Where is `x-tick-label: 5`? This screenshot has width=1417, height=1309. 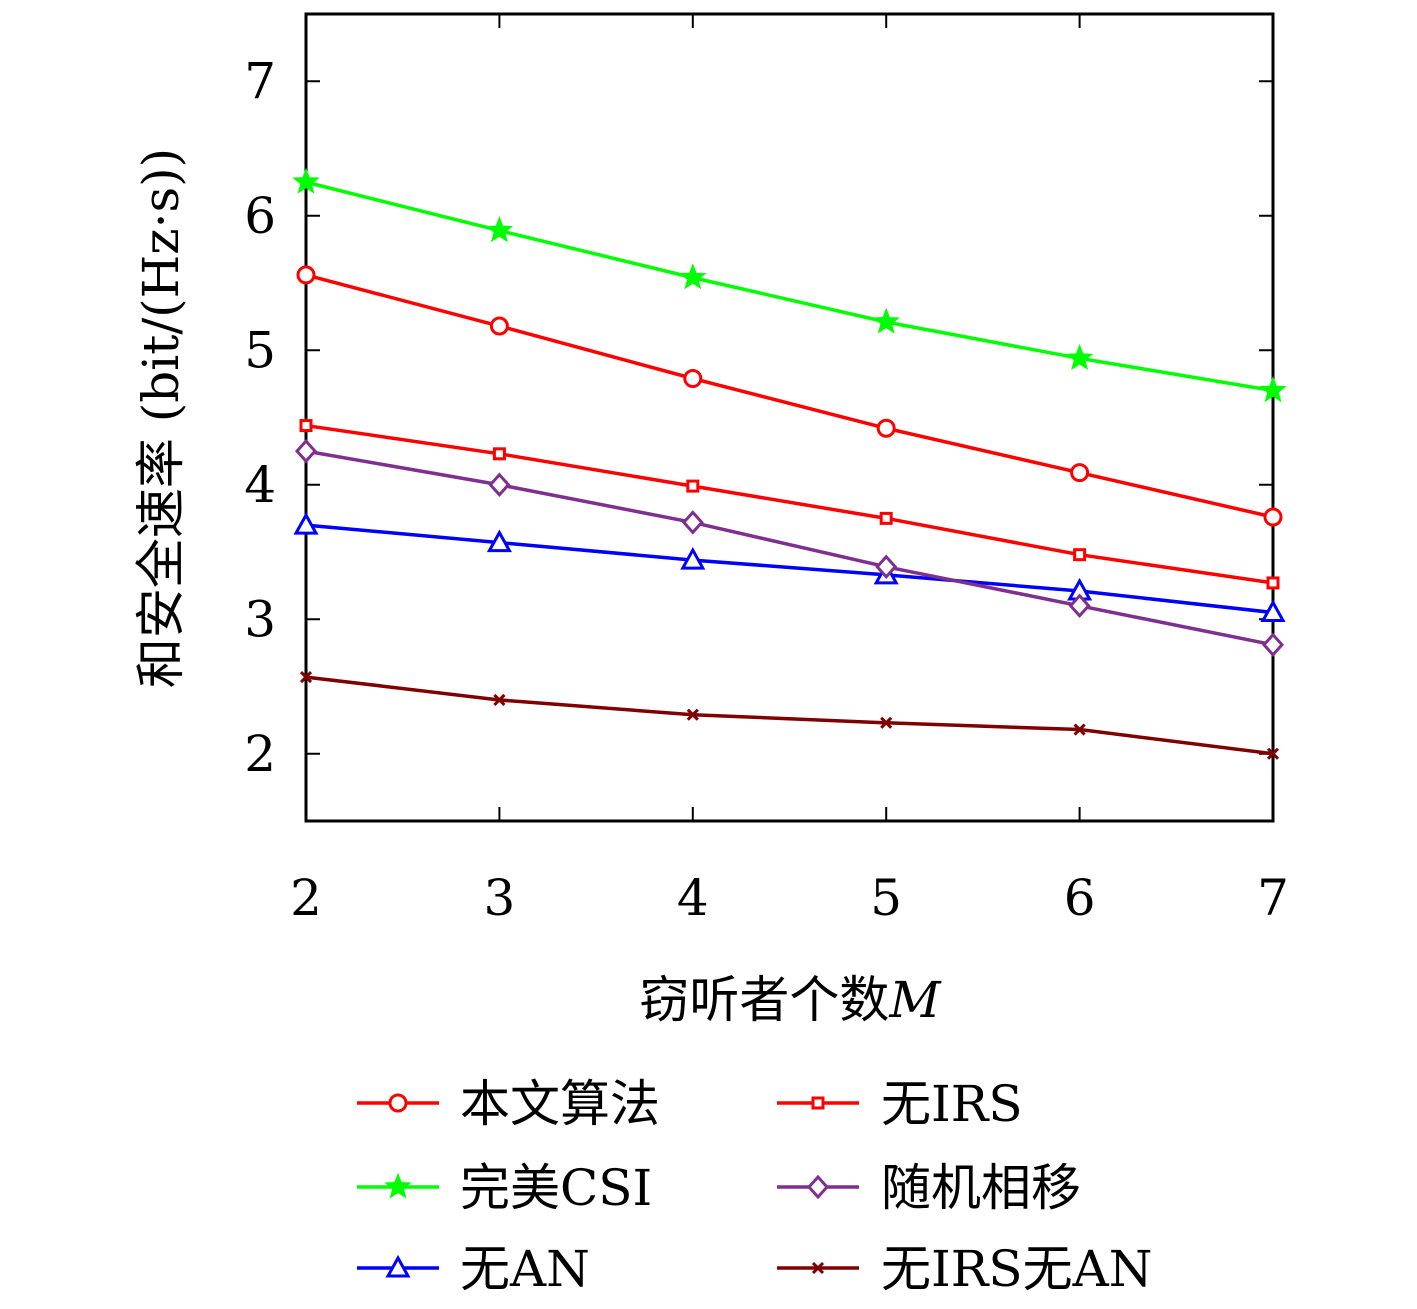 x-tick-label: 5 is located at coordinates (886, 898).